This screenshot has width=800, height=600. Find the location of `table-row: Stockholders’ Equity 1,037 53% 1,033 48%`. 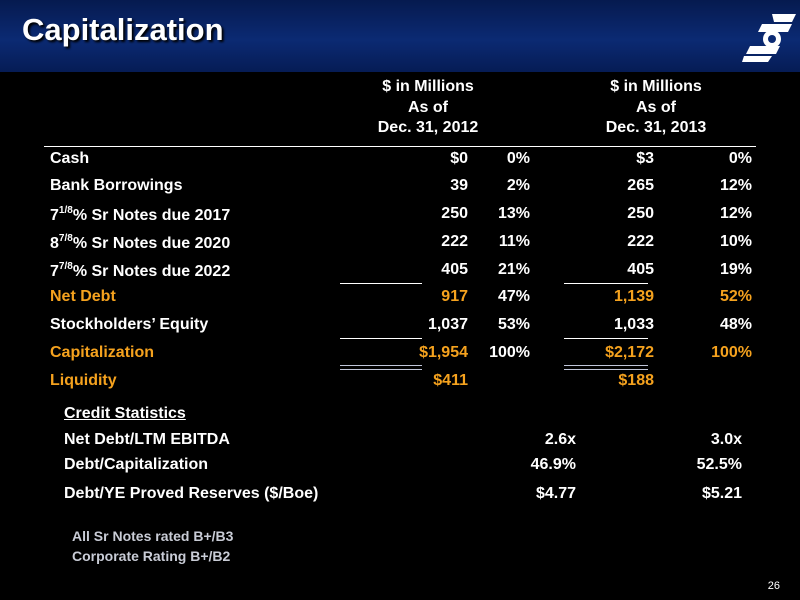

table-row: Stockholders’ Equity 1,037 53% 1,033 48% is located at coordinates (404, 327).